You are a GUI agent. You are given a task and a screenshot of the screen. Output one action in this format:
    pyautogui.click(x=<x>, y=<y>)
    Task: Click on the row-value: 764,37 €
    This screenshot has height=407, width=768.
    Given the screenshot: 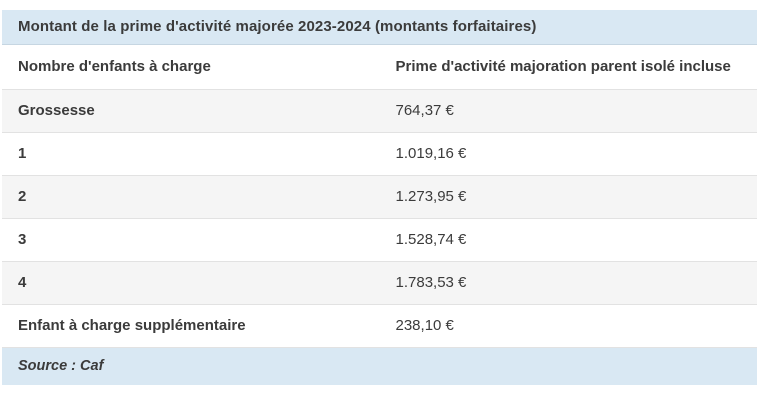 What is the action you would take?
    pyautogui.click(x=568, y=111)
    